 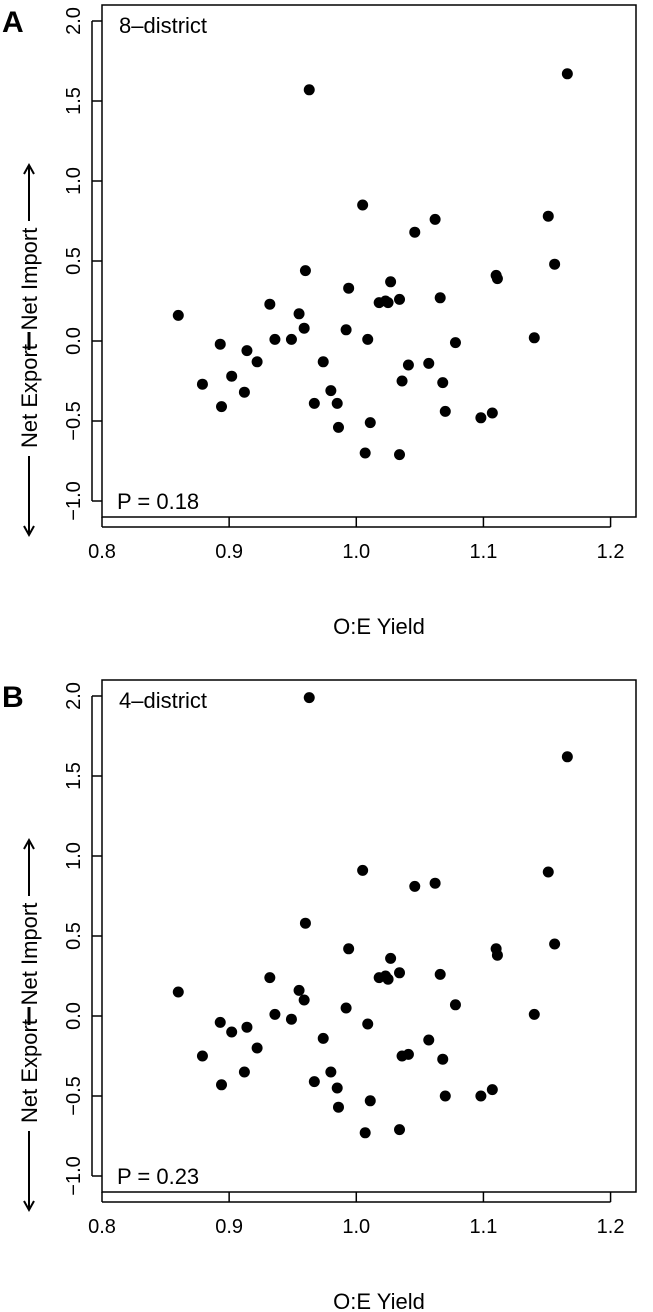 What do you see at coordinates (484, 1227) in the screenshot?
I see `x-tick-label: 1.1` at bounding box center [484, 1227].